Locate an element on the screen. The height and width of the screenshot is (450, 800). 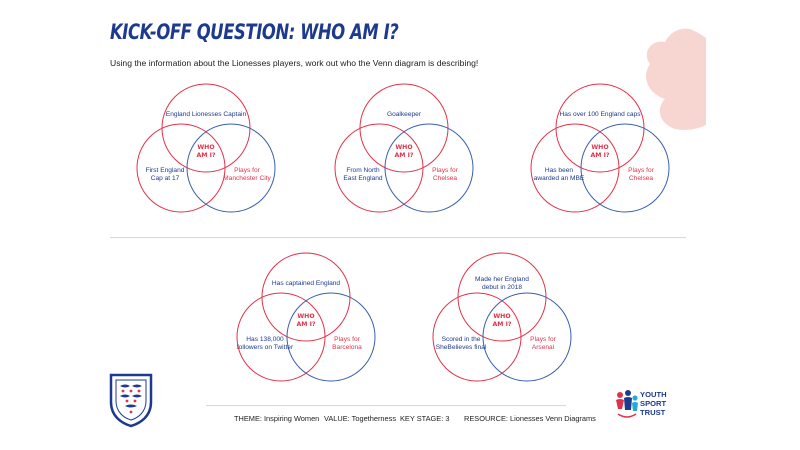
venn-left-label-line: From North is located at coordinates (363, 170).